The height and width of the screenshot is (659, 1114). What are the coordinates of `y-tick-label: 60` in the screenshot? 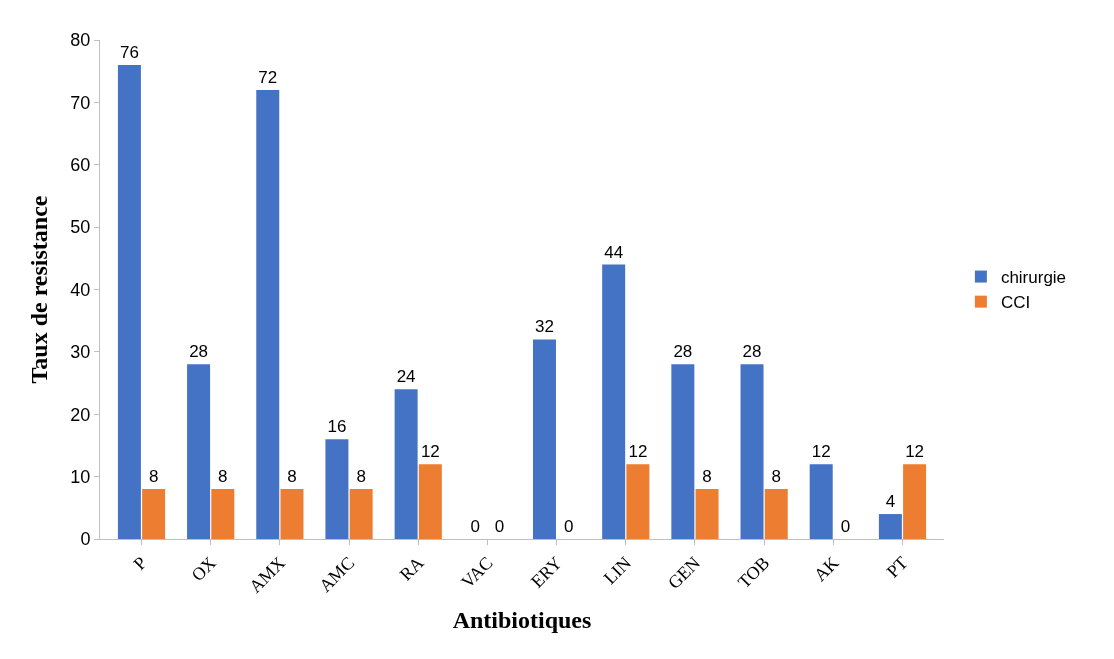 It's located at (80, 165).